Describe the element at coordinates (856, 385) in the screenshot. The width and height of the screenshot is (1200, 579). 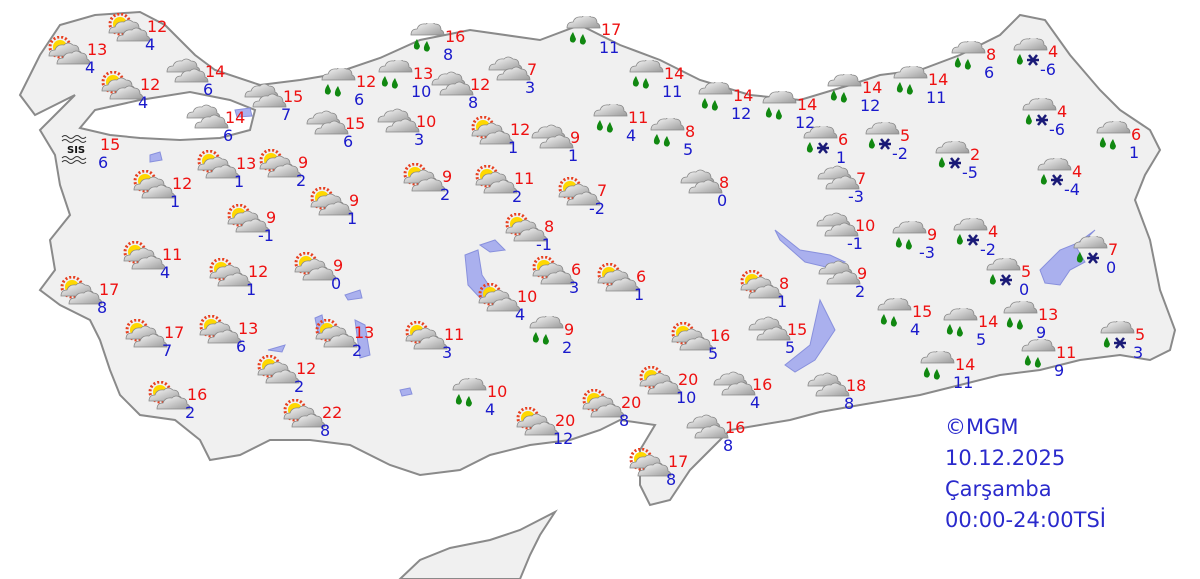
I see `high-temperature: 18` at that location.